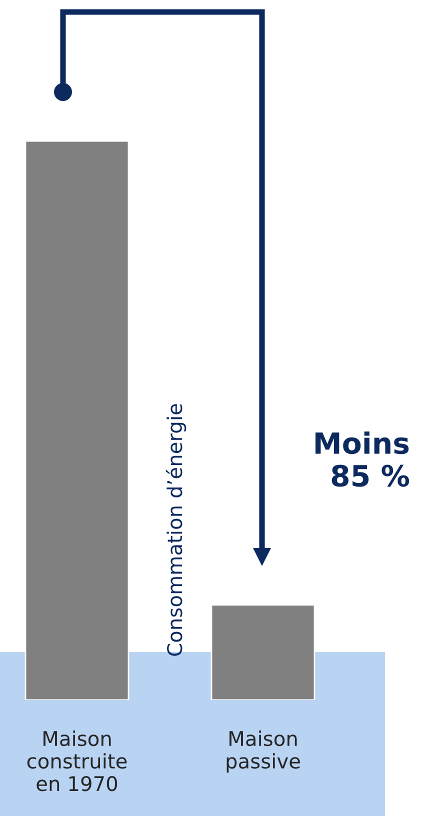 The height and width of the screenshot is (816, 425). Describe the element at coordinates (77, 761) in the screenshot. I see `x-tick-label: Maison construite en 1970` at that location.